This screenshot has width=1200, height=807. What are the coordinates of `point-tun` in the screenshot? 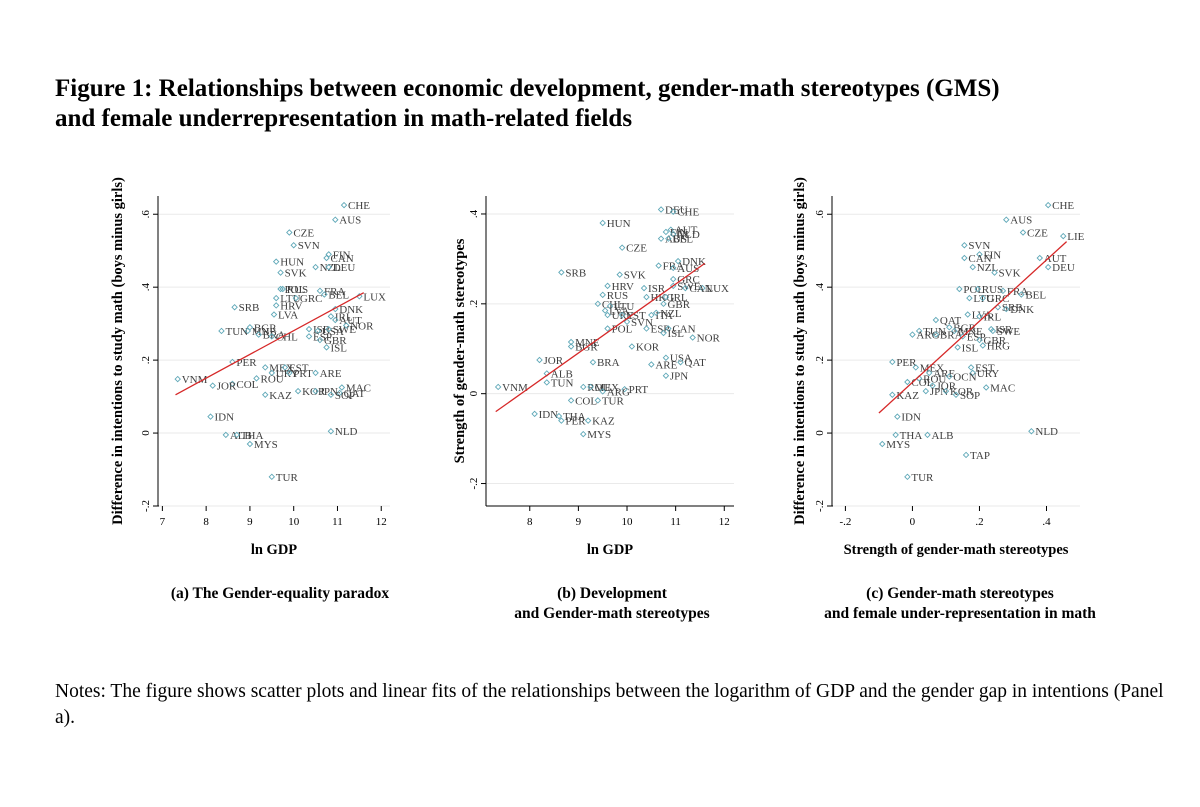 It's located at (919, 331).